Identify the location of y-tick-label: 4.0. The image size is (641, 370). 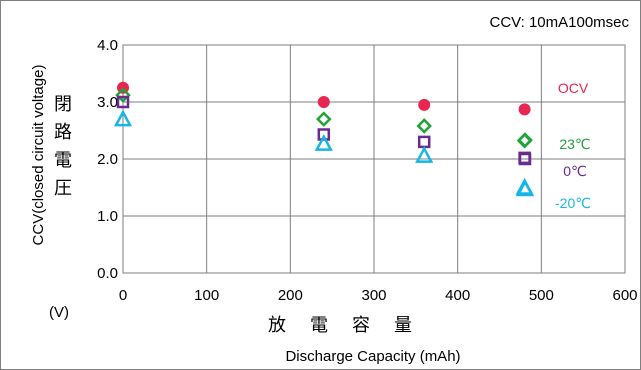
(107, 45).